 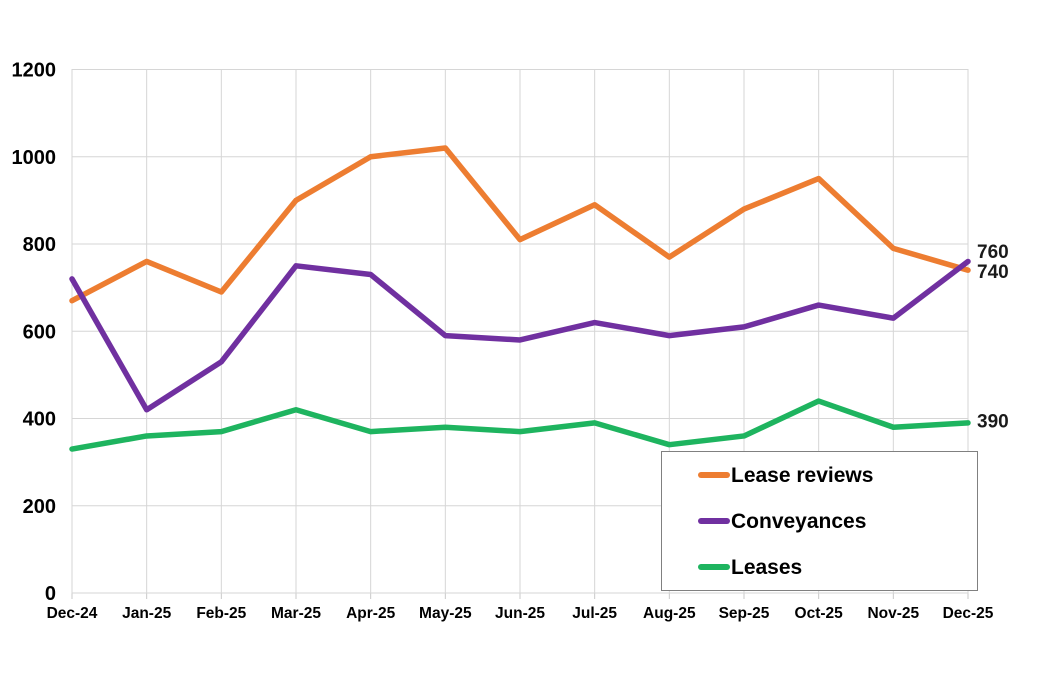 I want to click on x-axis-tick-label: Sep-25, so click(x=744, y=613).